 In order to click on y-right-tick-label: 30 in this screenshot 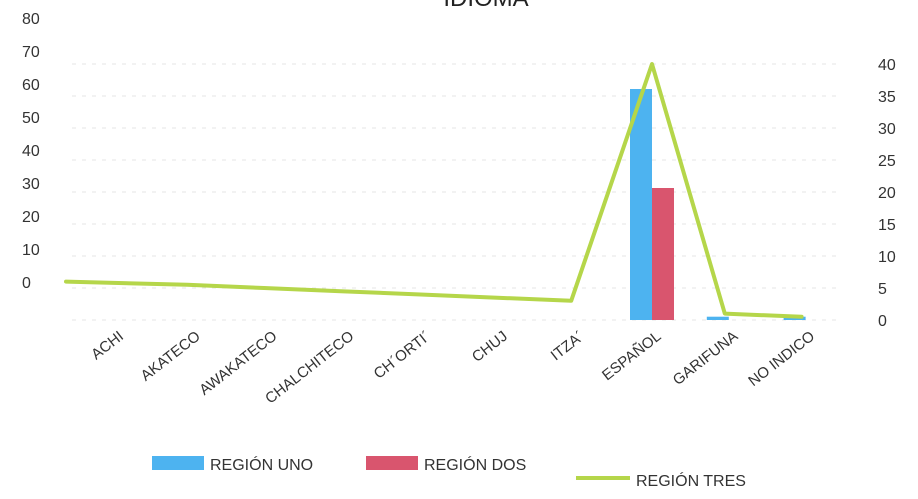, I will do `click(887, 129)`.